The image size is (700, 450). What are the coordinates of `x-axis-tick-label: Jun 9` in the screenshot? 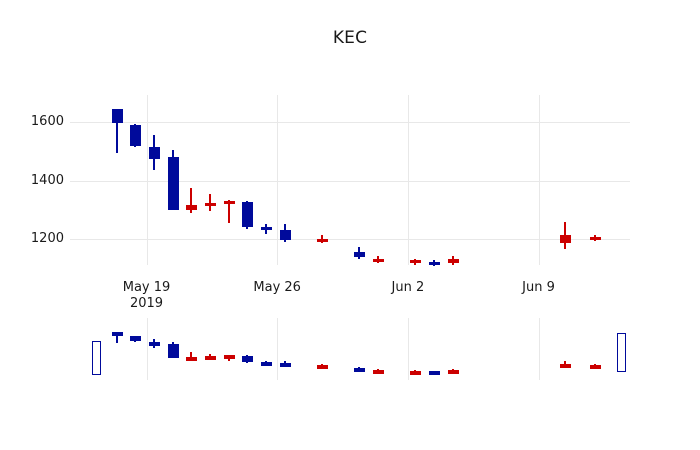 It's located at (538, 287).